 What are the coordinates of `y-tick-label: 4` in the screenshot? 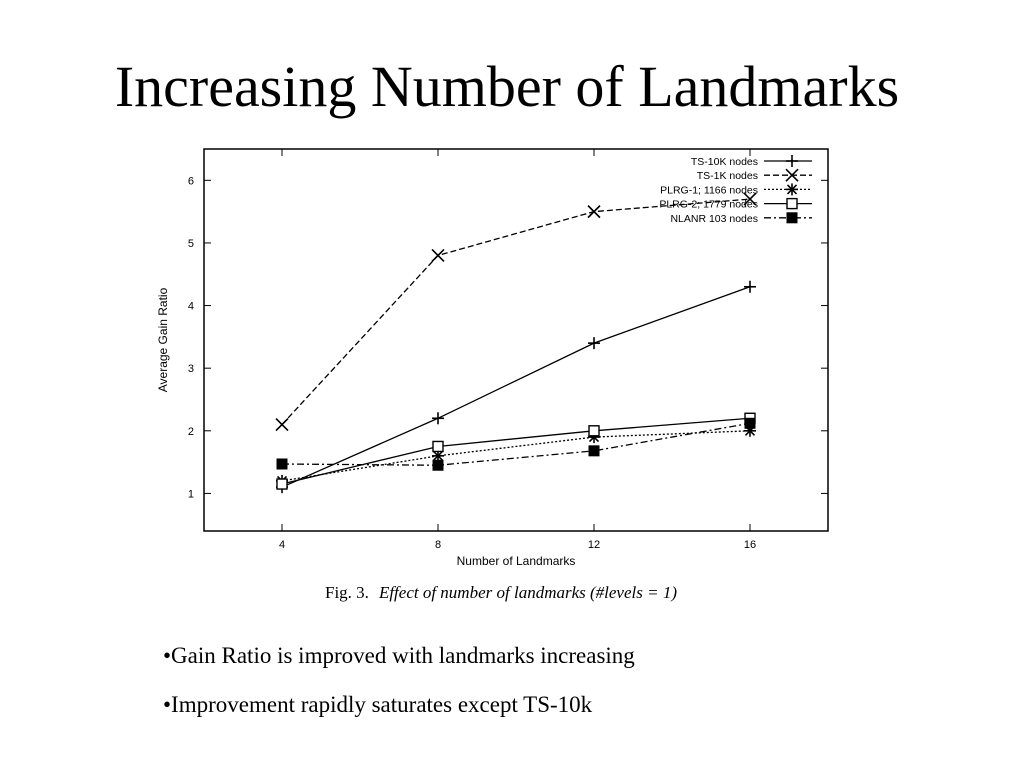 It's located at (191, 307).